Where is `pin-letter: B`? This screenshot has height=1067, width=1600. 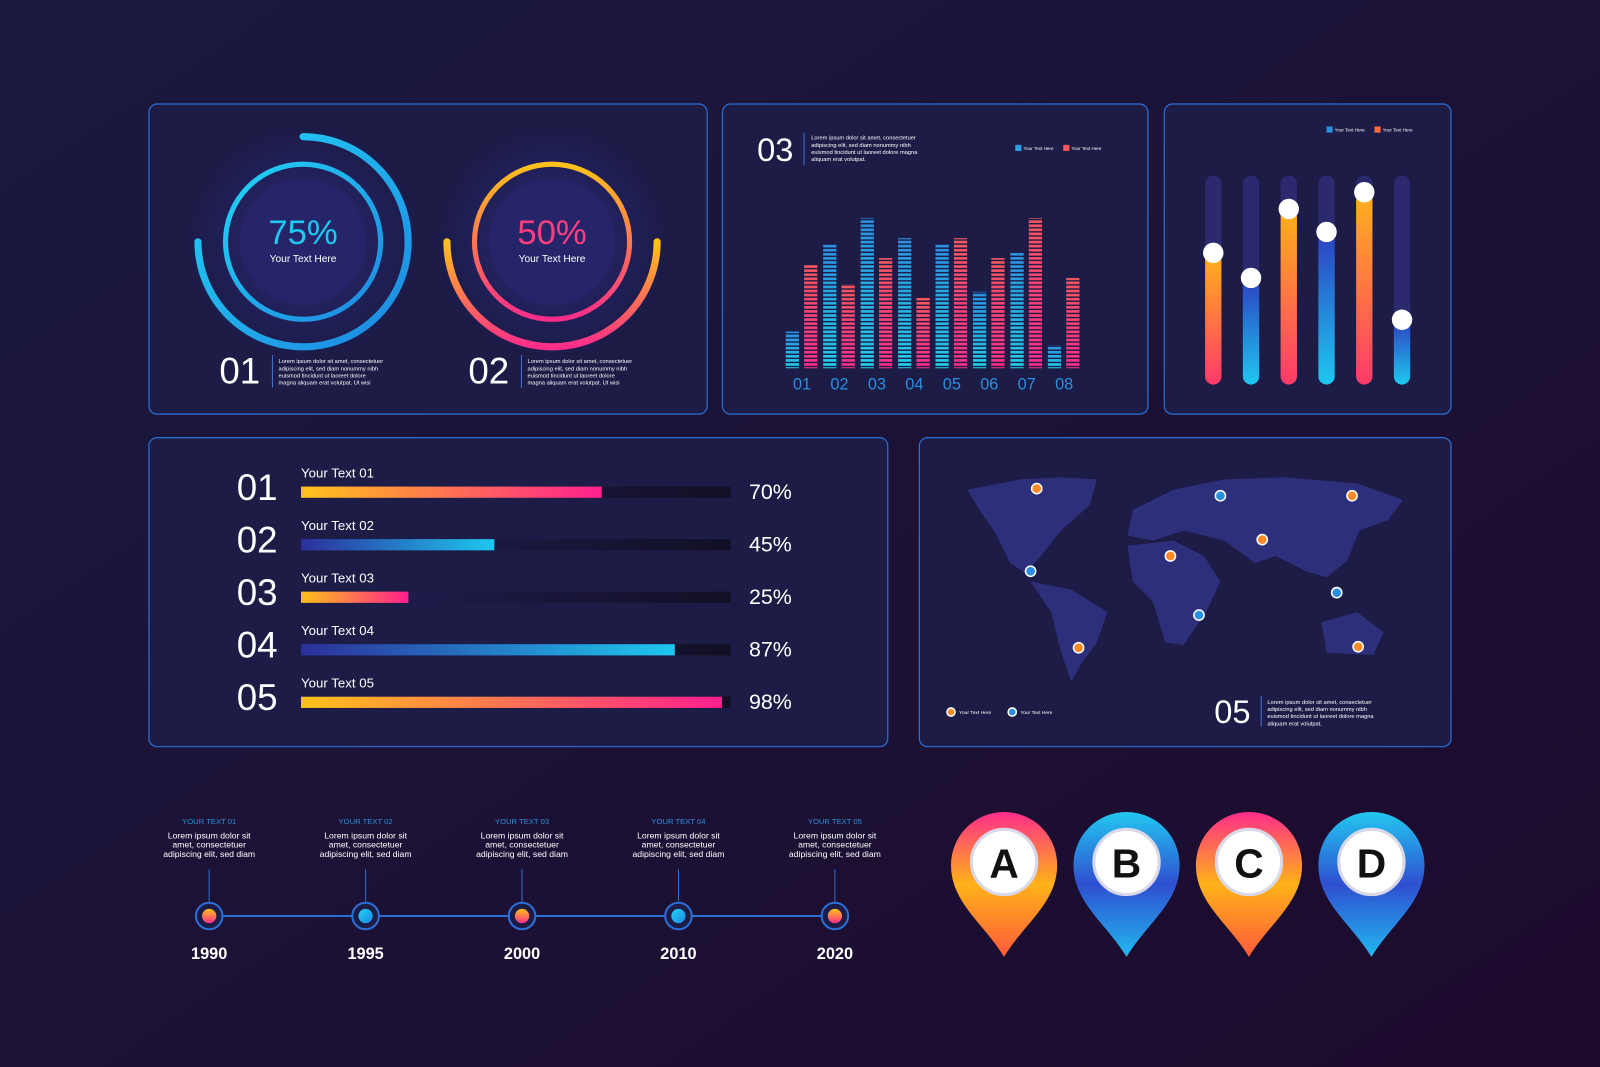
pin-letter: B is located at coordinates (1126, 863).